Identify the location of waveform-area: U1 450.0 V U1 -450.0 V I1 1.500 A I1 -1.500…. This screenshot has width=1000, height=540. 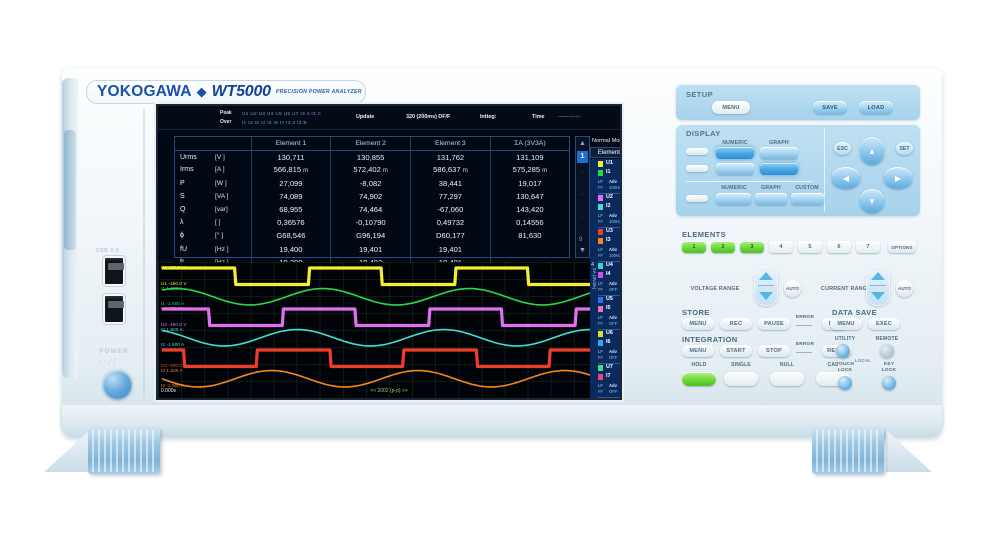
(389, 330).